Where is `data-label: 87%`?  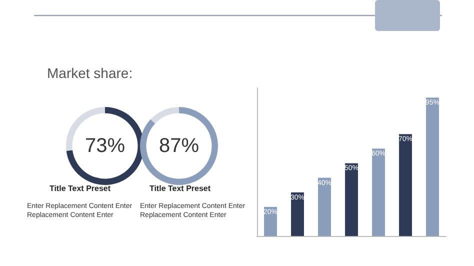
data-label: 87% is located at coordinates (179, 146).